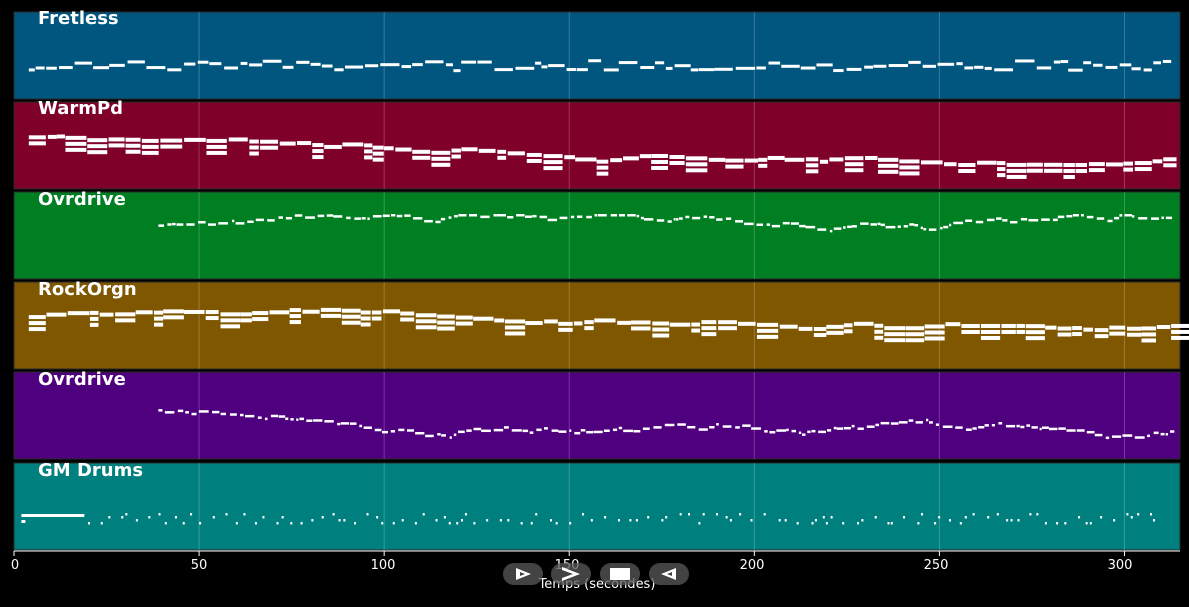  Describe the element at coordinates (620, 574) in the screenshot. I see `stop-button` at that location.